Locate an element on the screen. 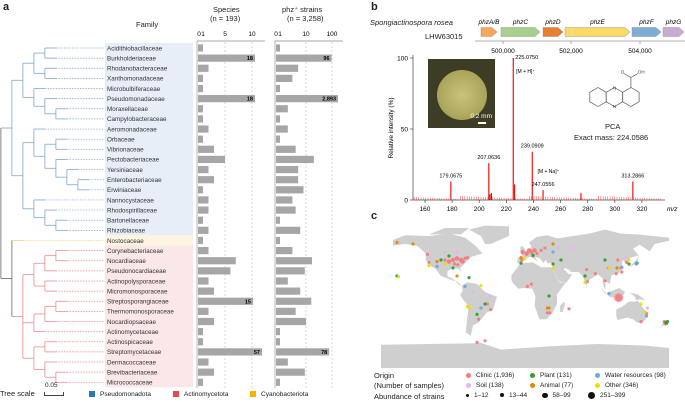 The width and height of the screenshot is (685, 402). pca-ring is located at coordinates (631, 97).